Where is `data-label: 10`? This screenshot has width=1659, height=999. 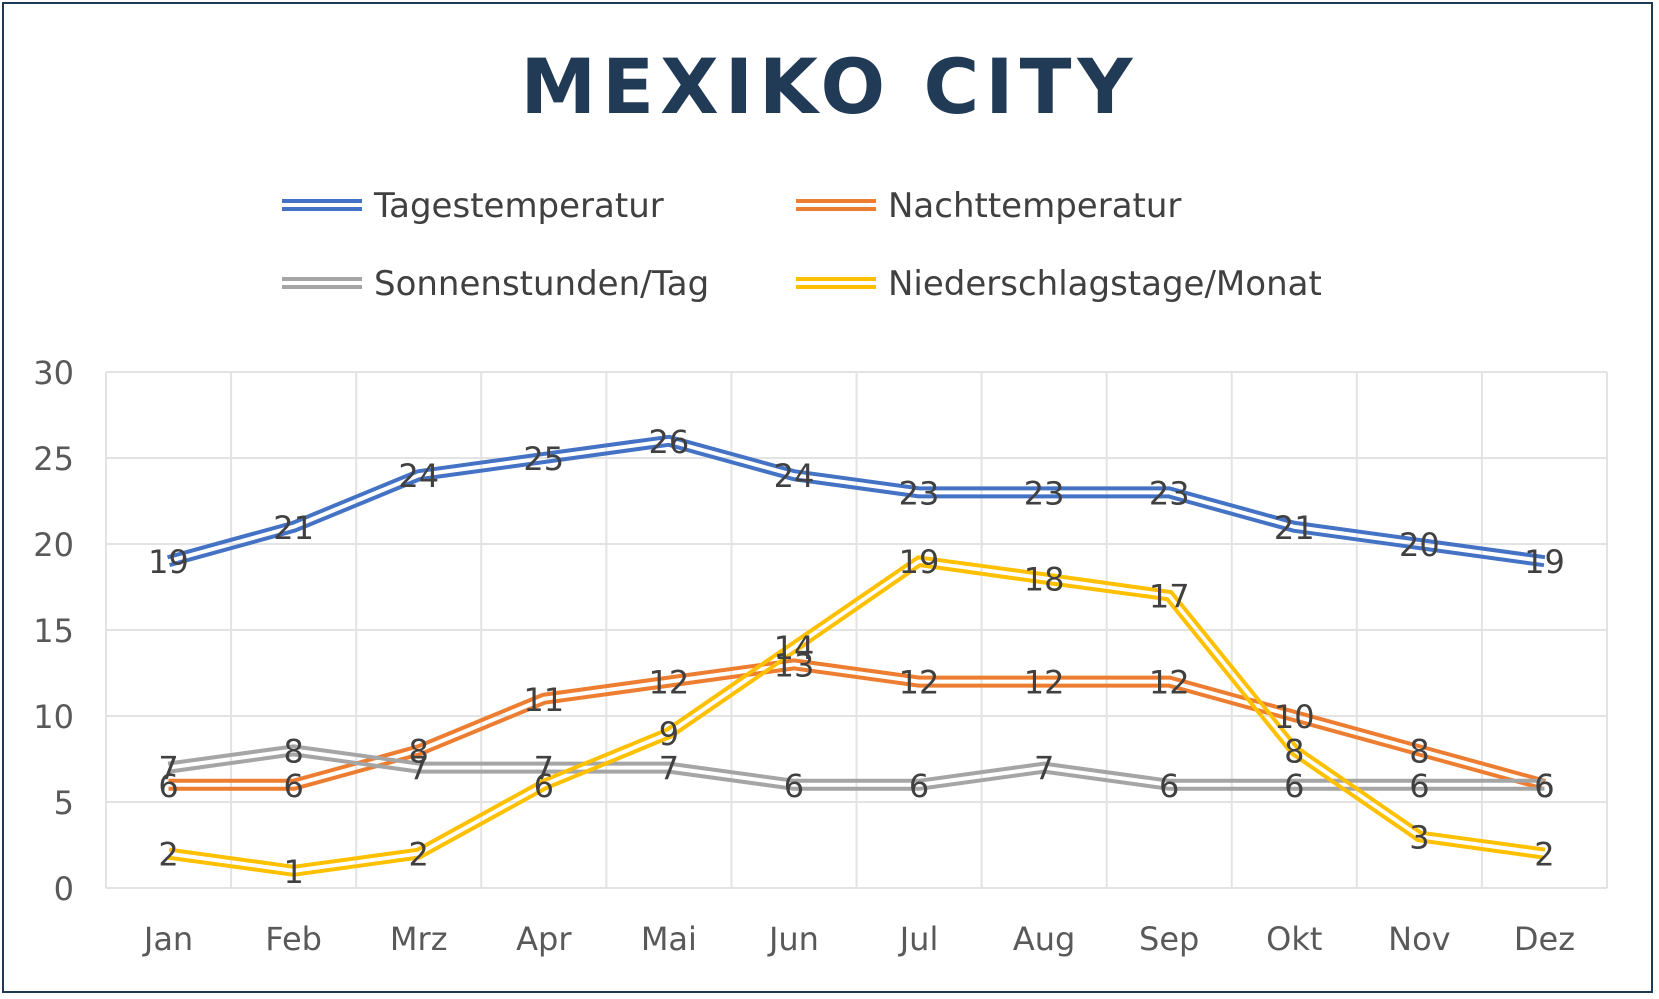
data-label: 10 is located at coordinates (1294, 717).